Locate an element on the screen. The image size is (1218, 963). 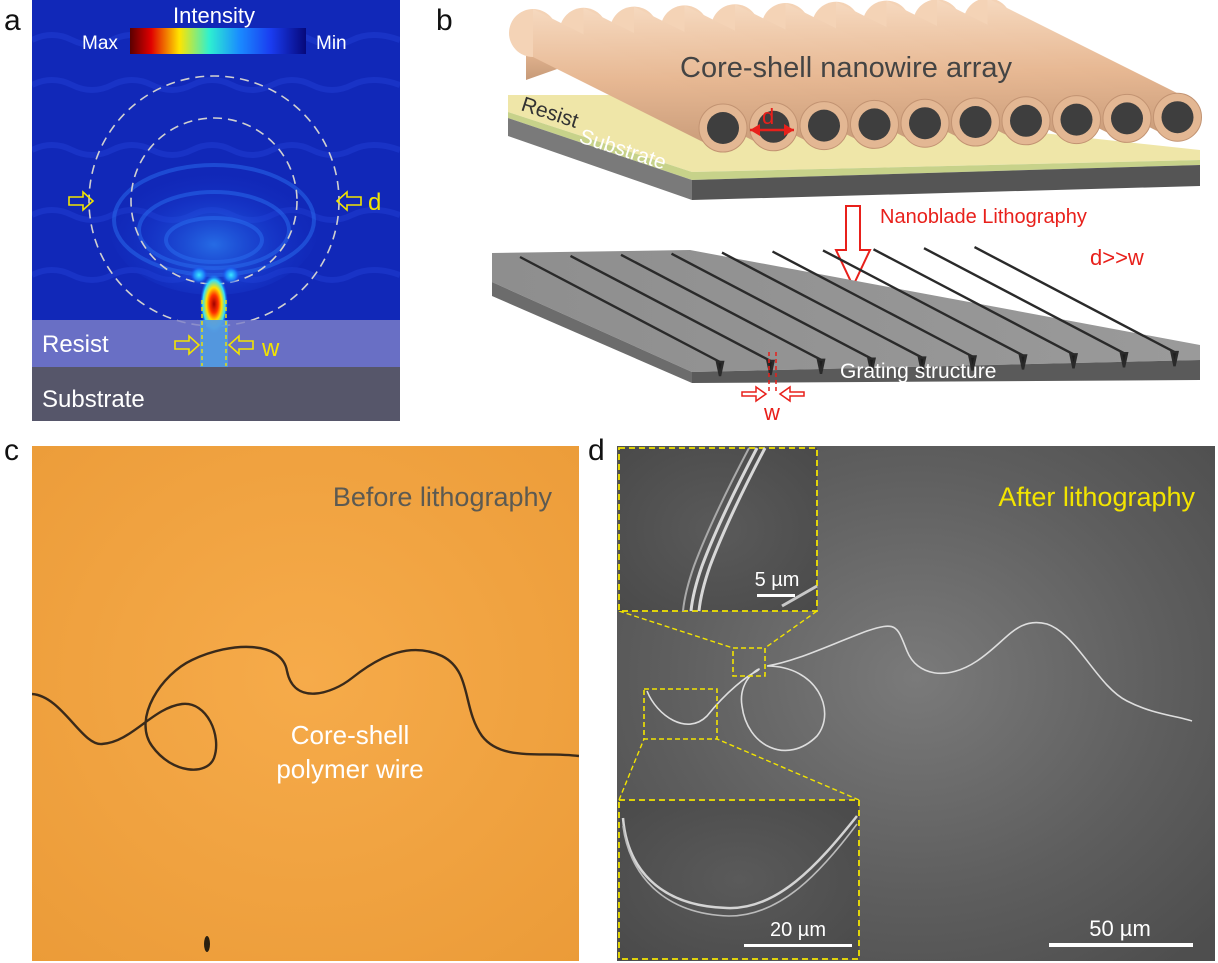
wire-label-line2: polymer wire is located at coordinates (349, 769).